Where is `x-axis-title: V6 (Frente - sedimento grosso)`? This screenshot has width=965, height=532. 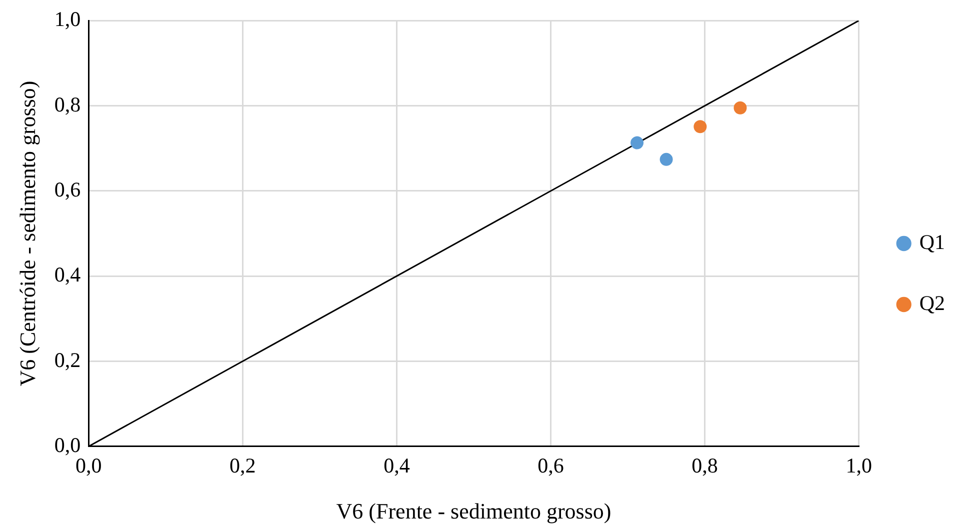
x-axis-title: V6 (Frente - sedimento grosso) is located at coordinates (474, 511).